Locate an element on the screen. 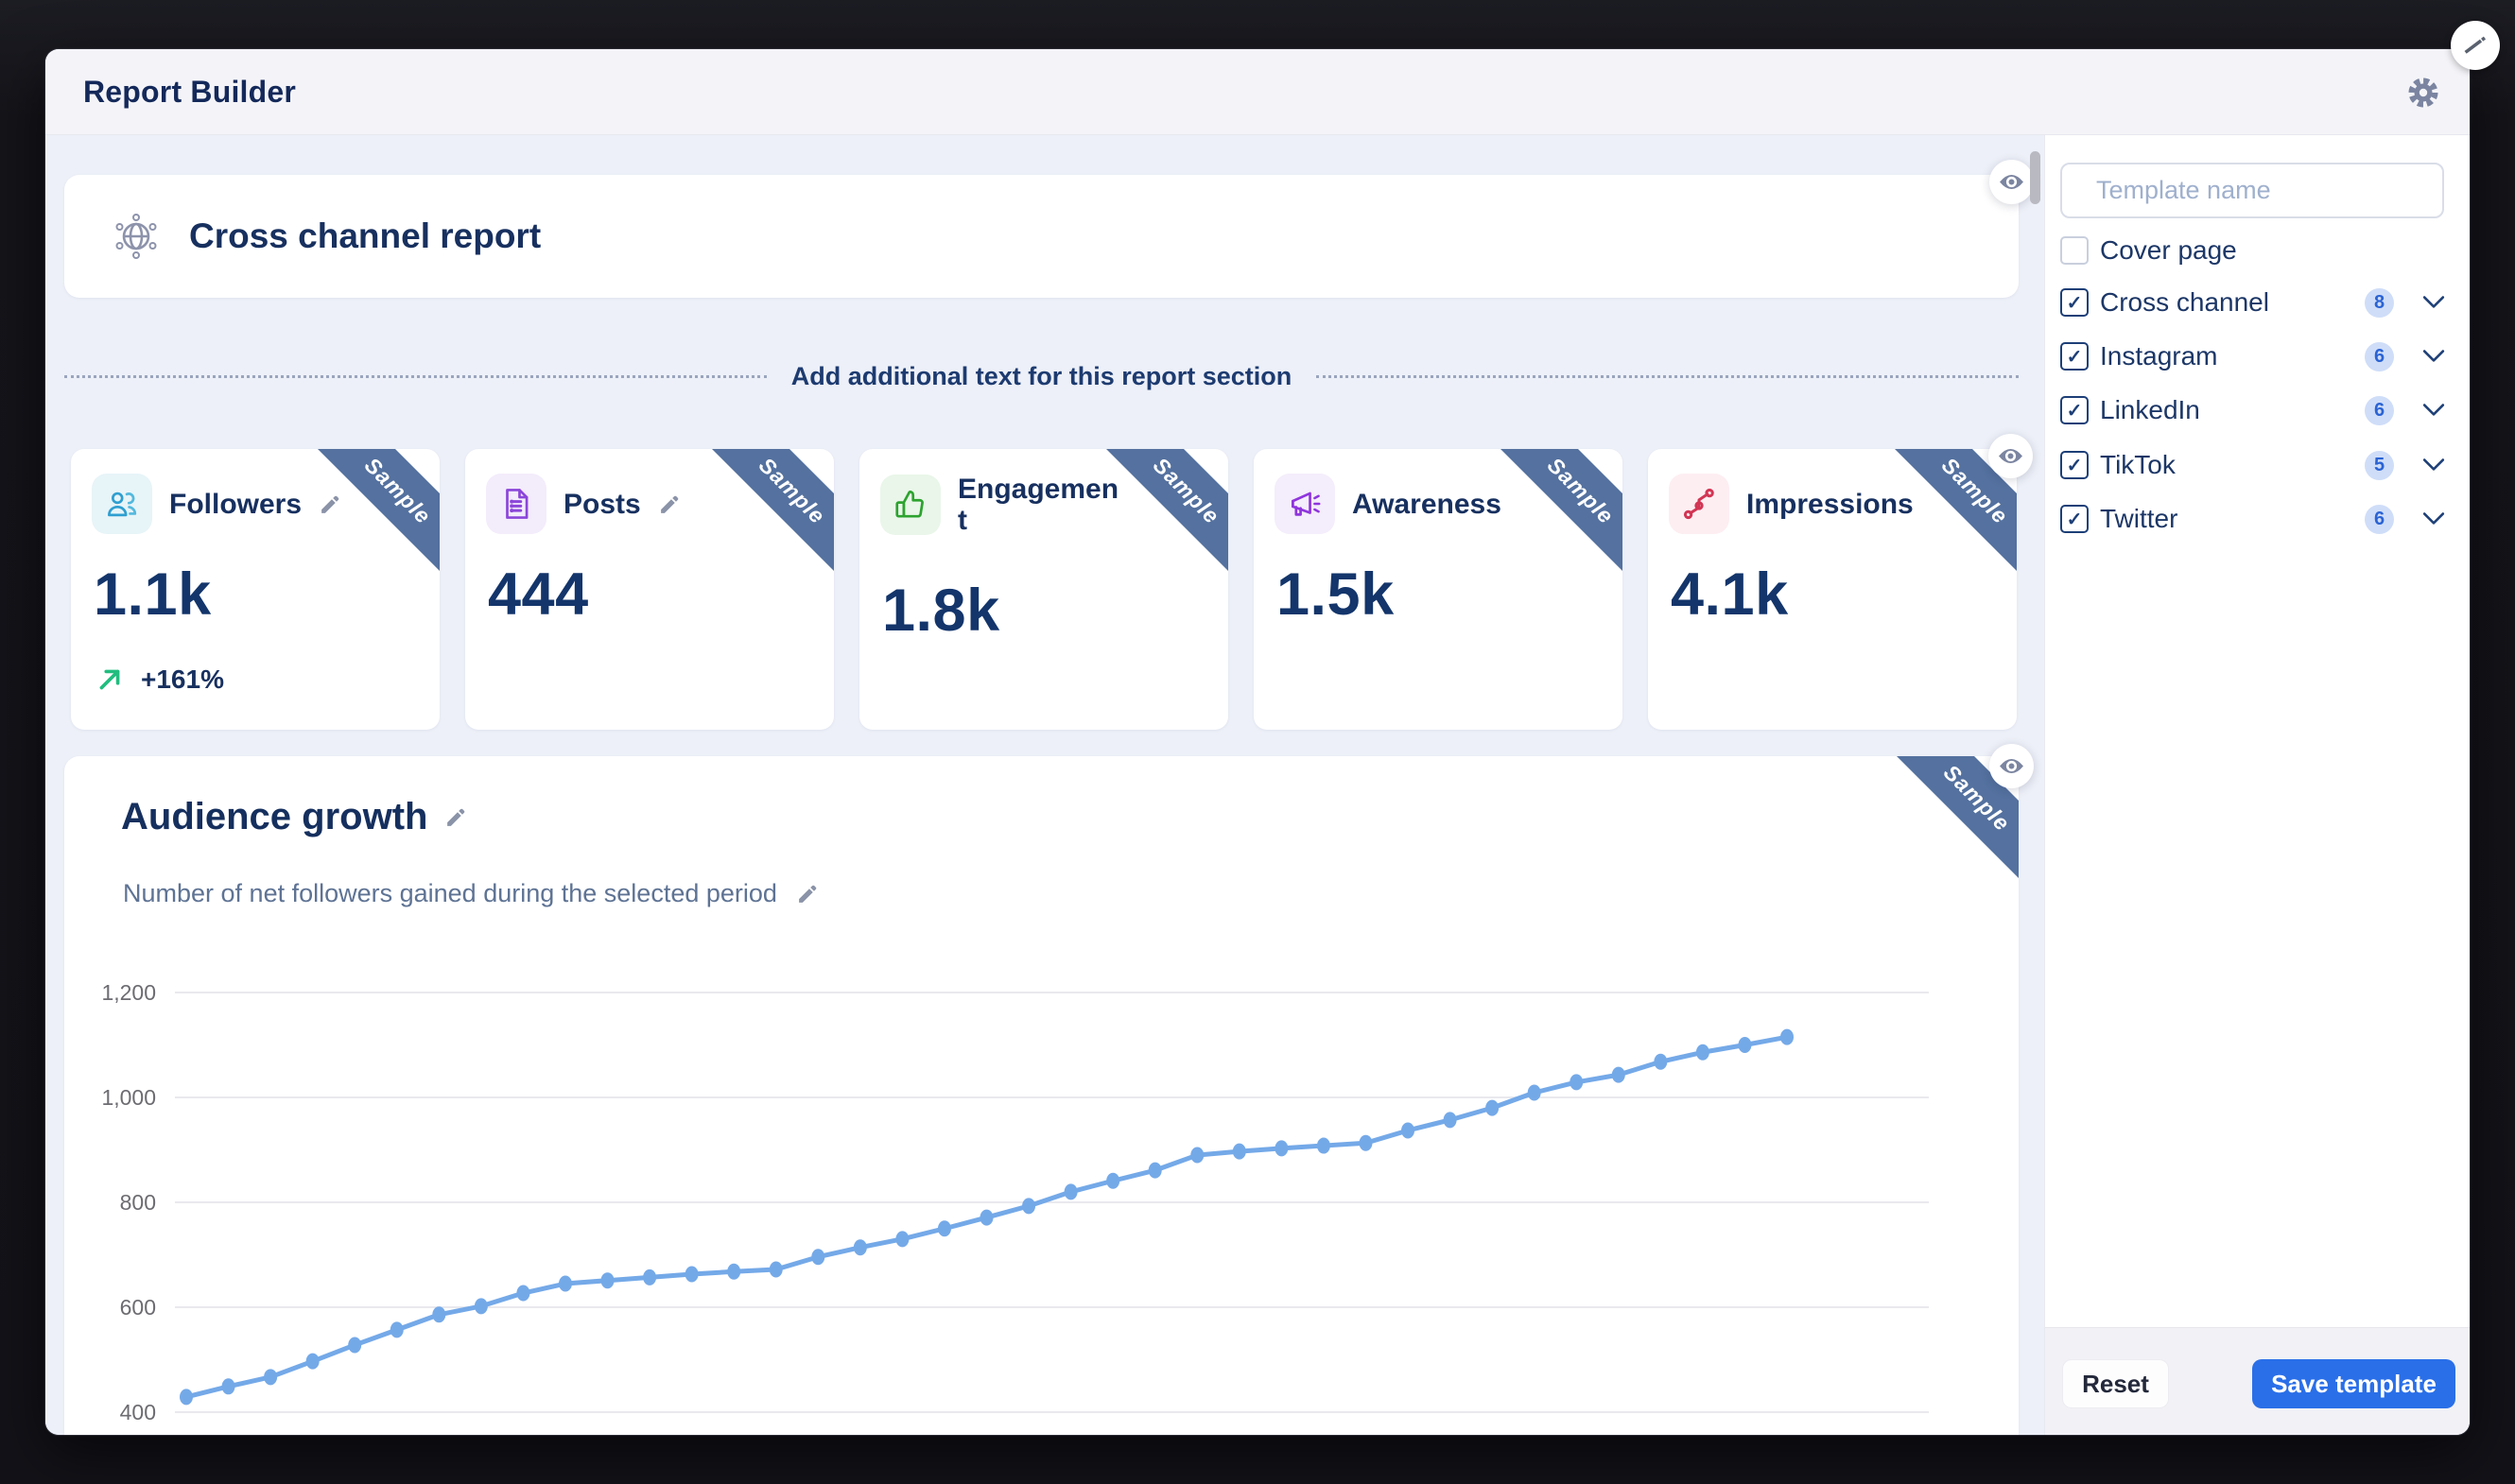 This screenshot has width=2515, height=1484. section-label: Twitter is located at coordinates (2139, 519).